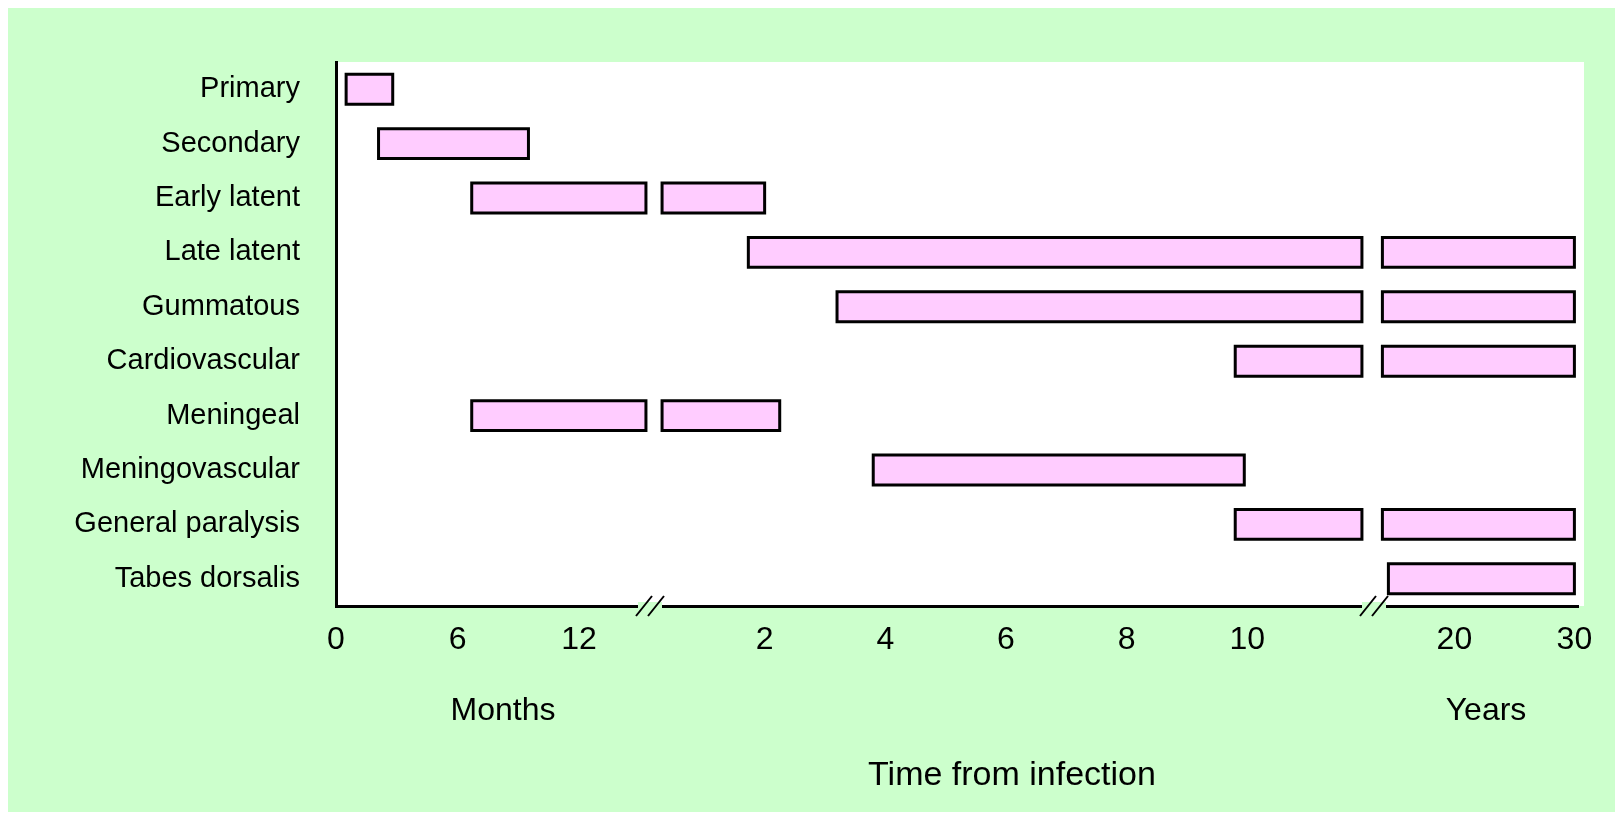 This screenshot has width=1623, height=820. What do you see at coordinates (503, 708) in the screenshot?
I see `text: Months` at bounding box center [503, 708].